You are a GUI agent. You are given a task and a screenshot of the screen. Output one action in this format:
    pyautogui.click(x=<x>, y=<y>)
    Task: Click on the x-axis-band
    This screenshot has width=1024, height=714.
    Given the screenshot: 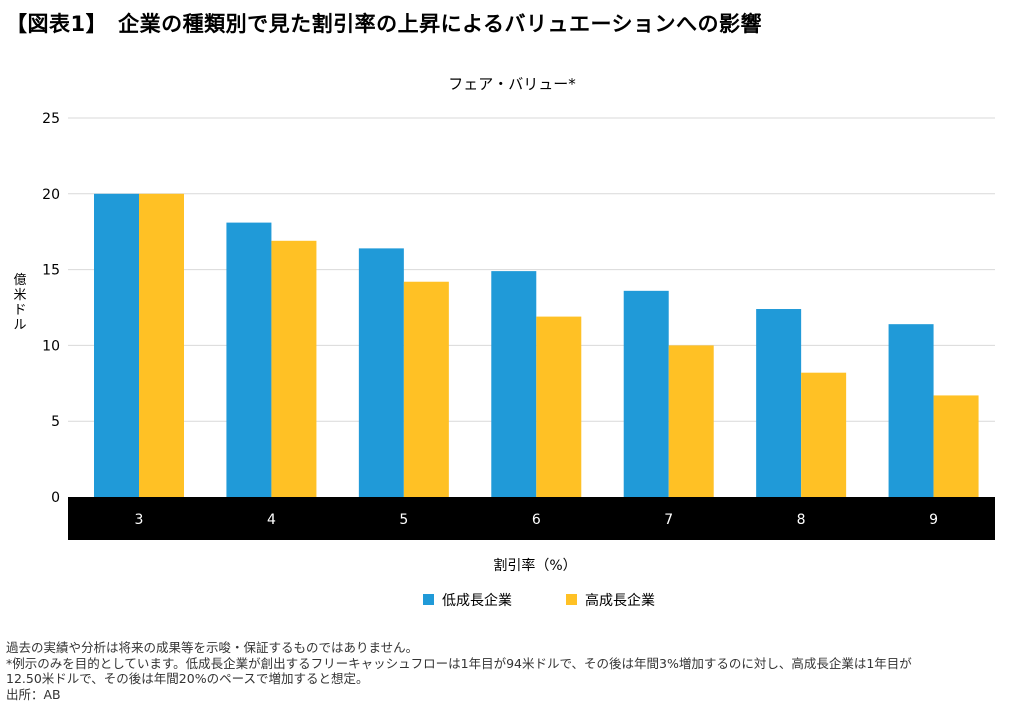 What is the action you would take?
    pyautogui.click(x=531, y=518)
    